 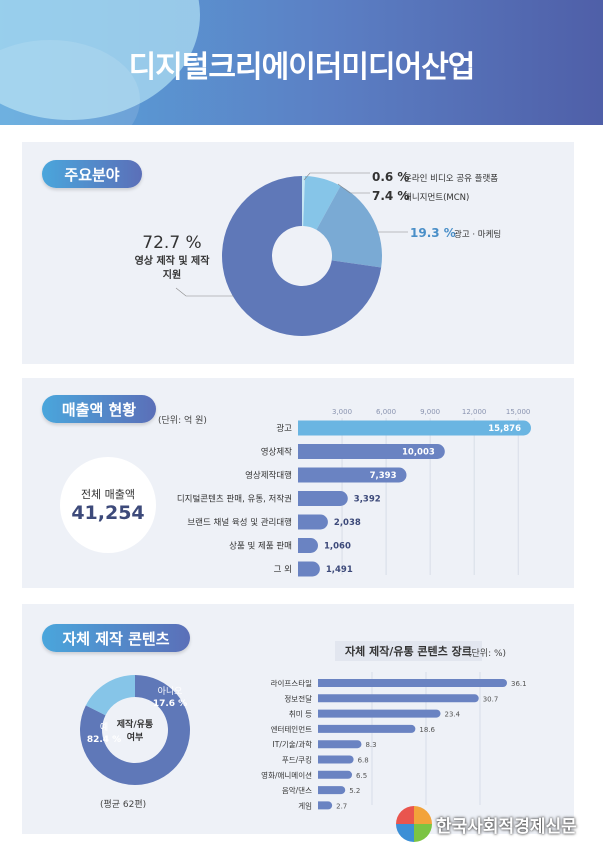 I want to click on pie-value-label: 72.7 %, so click(x=171, y=243).